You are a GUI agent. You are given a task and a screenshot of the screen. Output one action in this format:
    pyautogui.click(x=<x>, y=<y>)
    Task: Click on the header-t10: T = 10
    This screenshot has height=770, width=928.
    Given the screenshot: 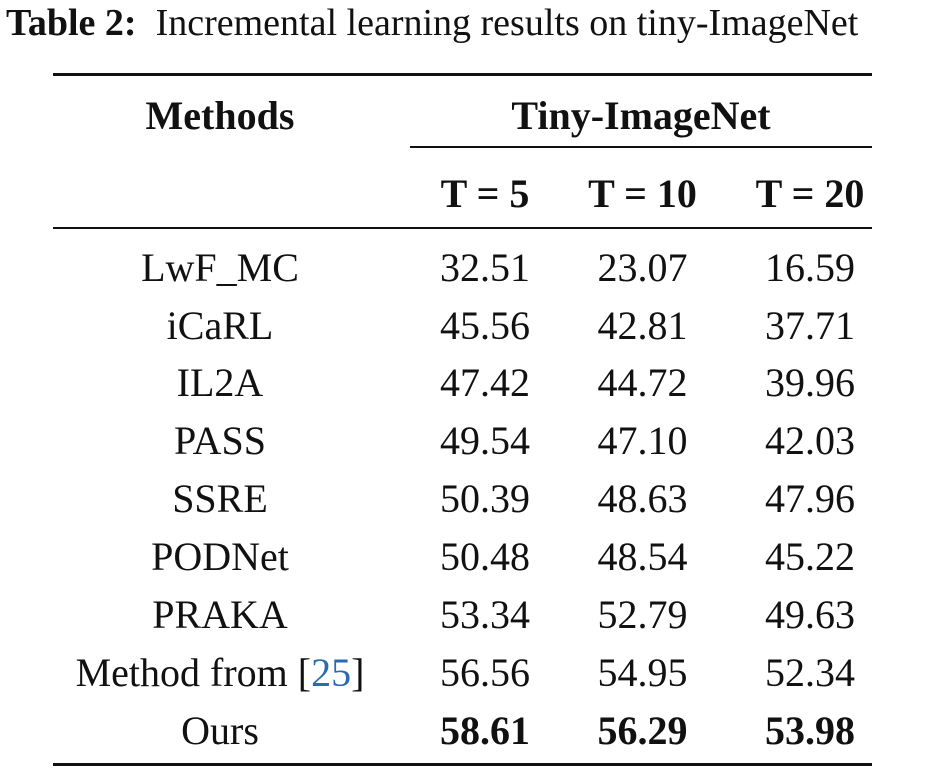 What is the action you would take?
    pyautogui.click(x=642, y=193)
    